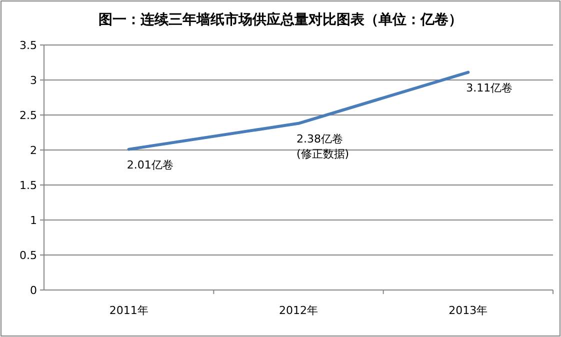  Describe the element at coordinates (28, 185) in the screenshot. I see `y-tick-label: 1.5` at that location.